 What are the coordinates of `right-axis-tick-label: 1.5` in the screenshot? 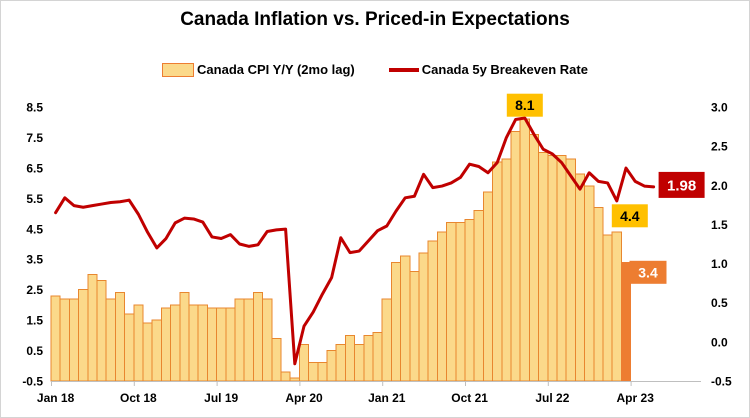 It's located at (719, 225).